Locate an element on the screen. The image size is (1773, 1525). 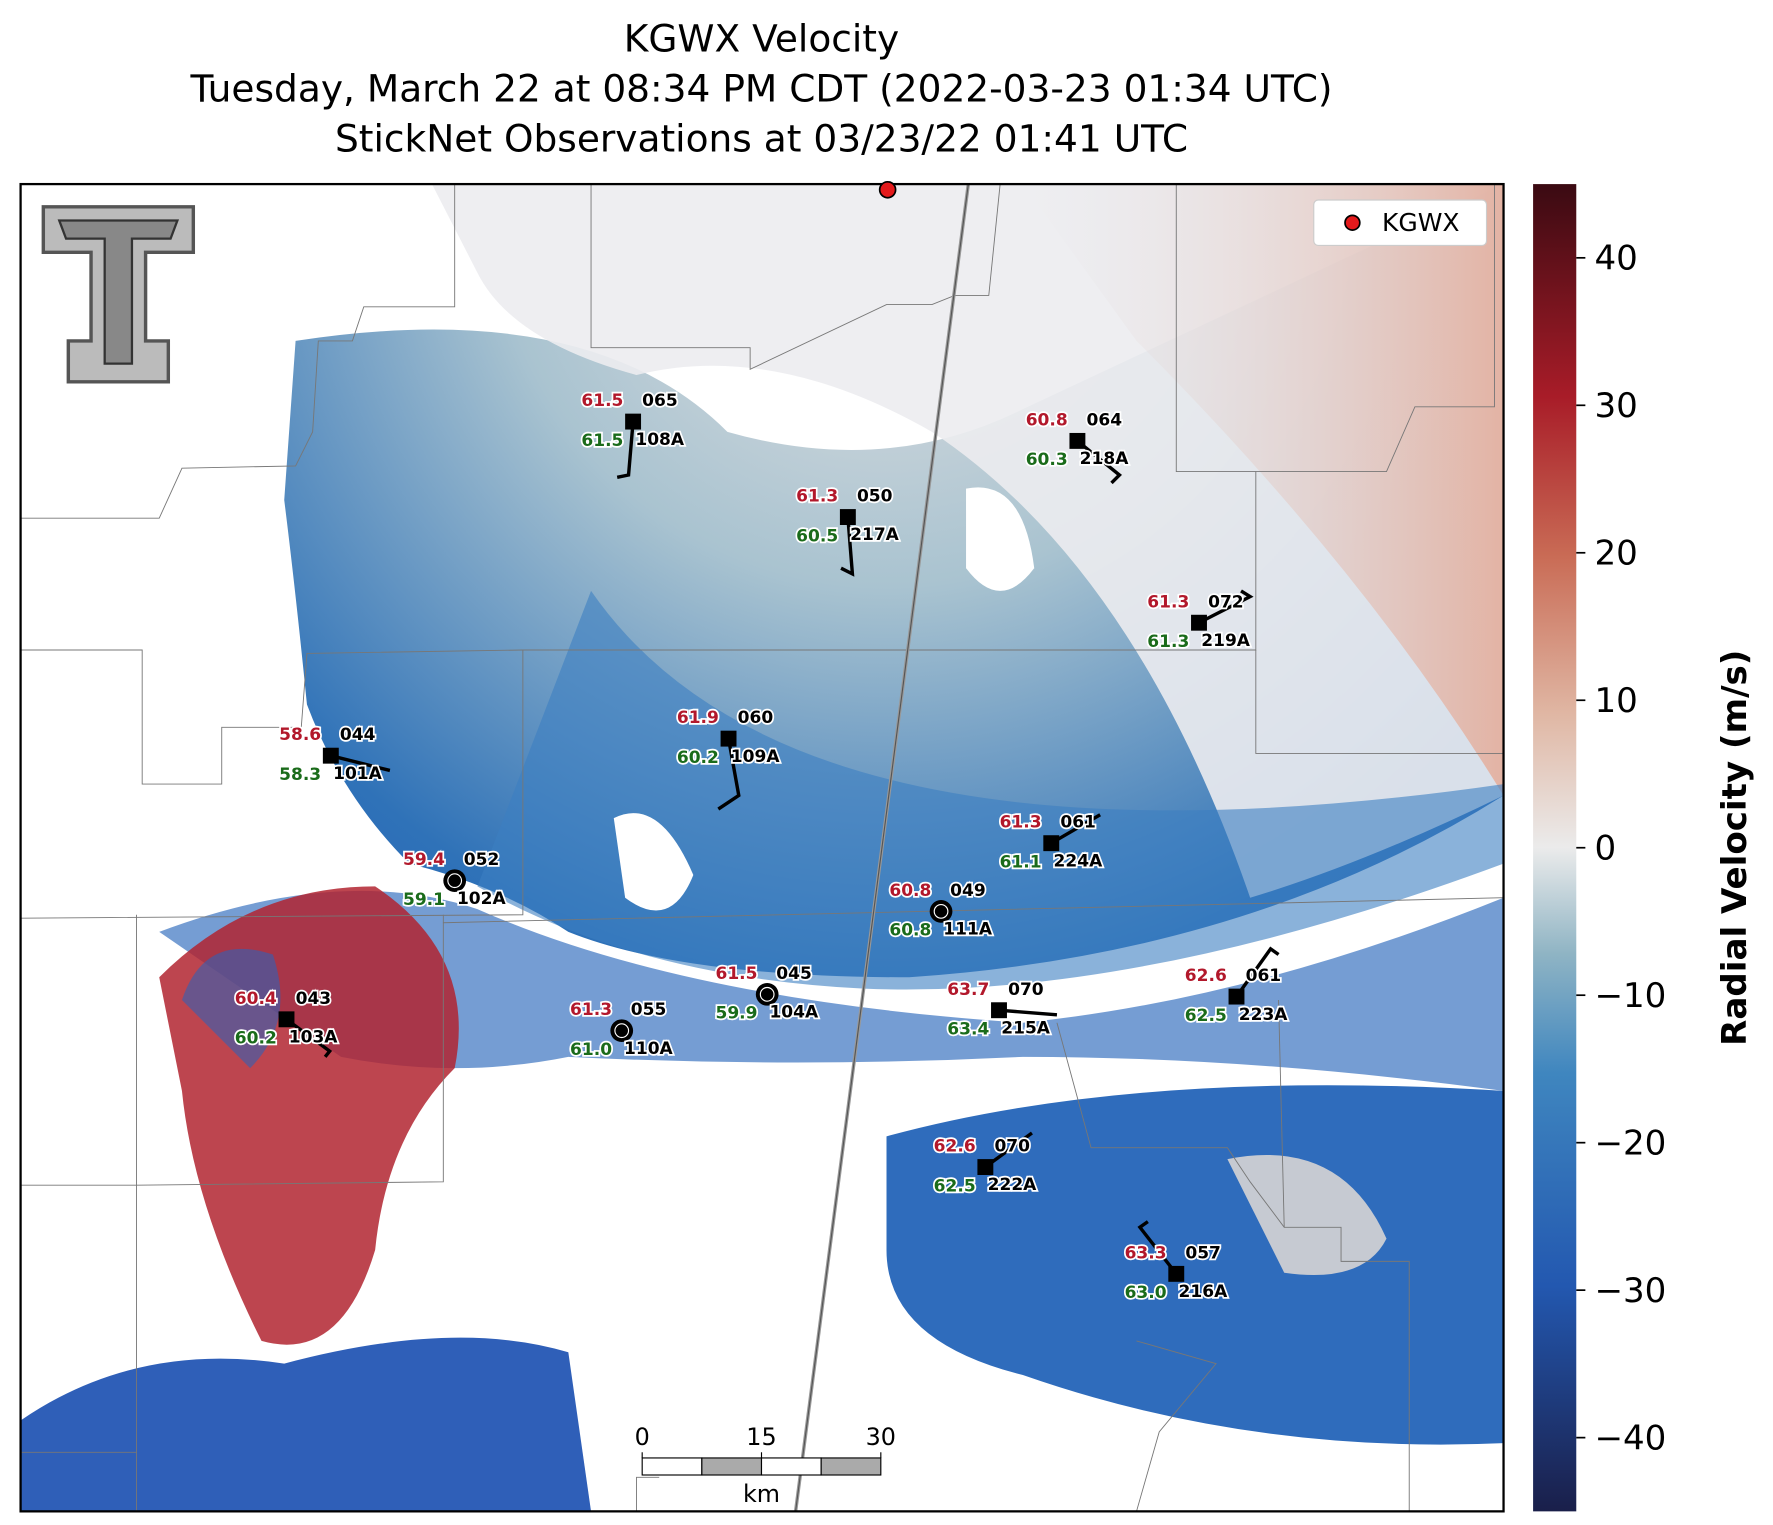
station-id: 216A is located at coordinates (1204, 1292).